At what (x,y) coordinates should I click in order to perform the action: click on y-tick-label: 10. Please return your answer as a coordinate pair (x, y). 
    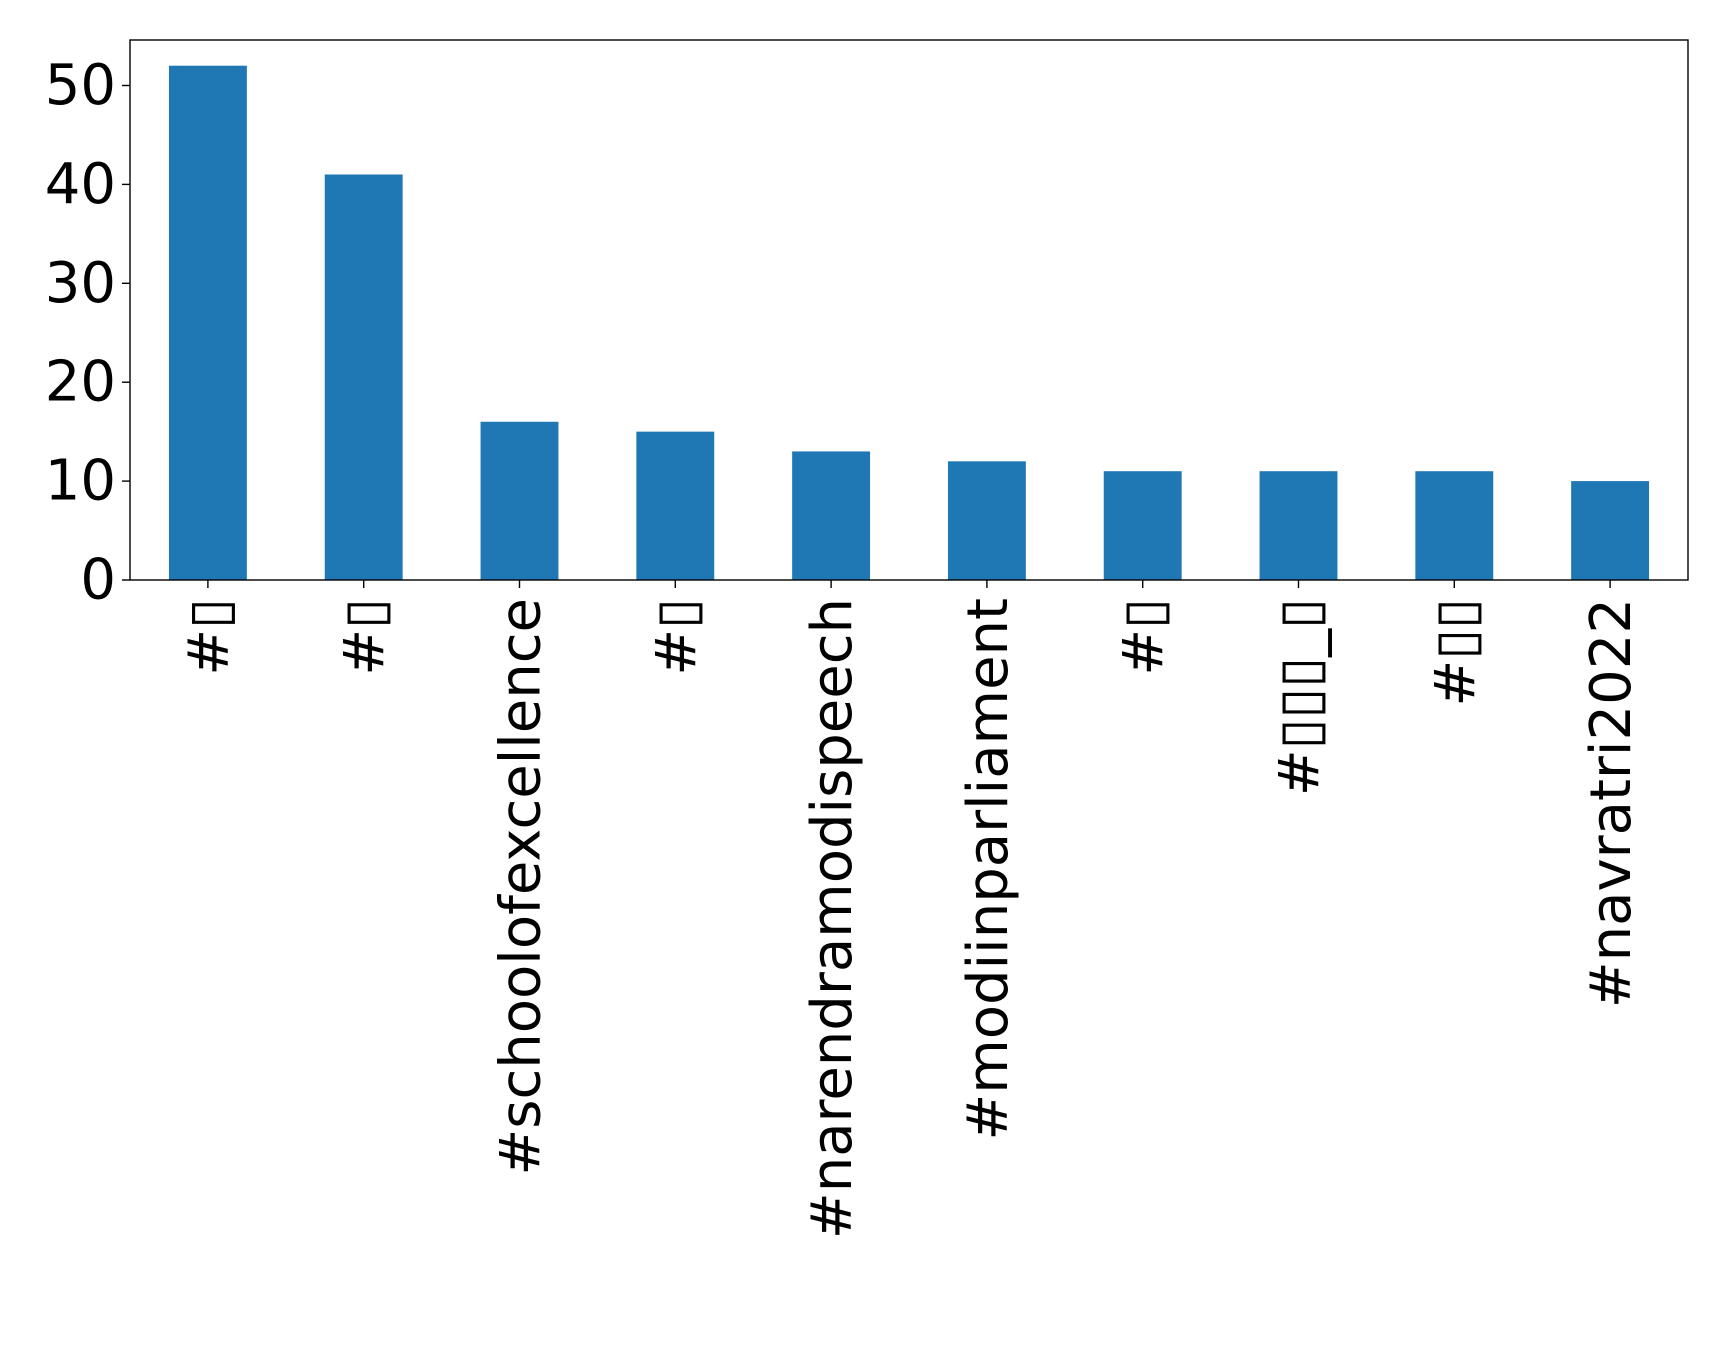
    Looking at the image, I should click on (80, 481).